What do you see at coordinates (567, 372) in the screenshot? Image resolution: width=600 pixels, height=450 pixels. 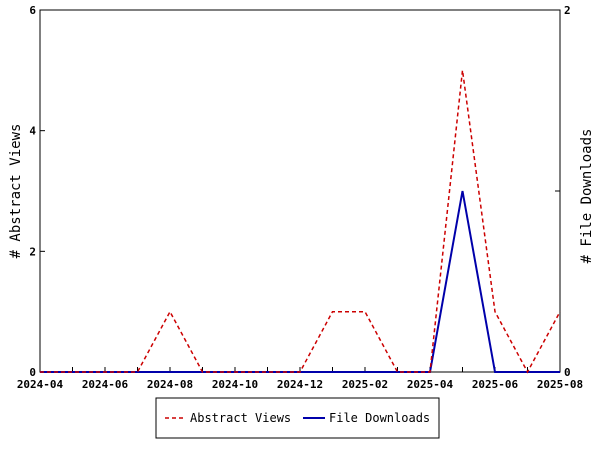 I see `y-right-tick-label: 0` at bounding box center [567, 372].